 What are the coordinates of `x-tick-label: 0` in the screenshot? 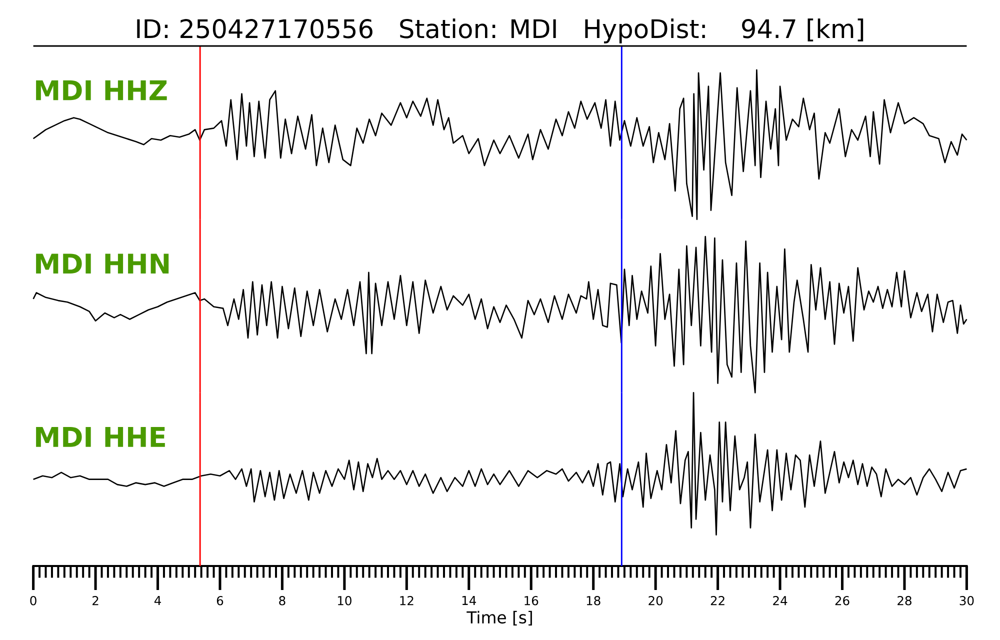 It's located at (33, 601).